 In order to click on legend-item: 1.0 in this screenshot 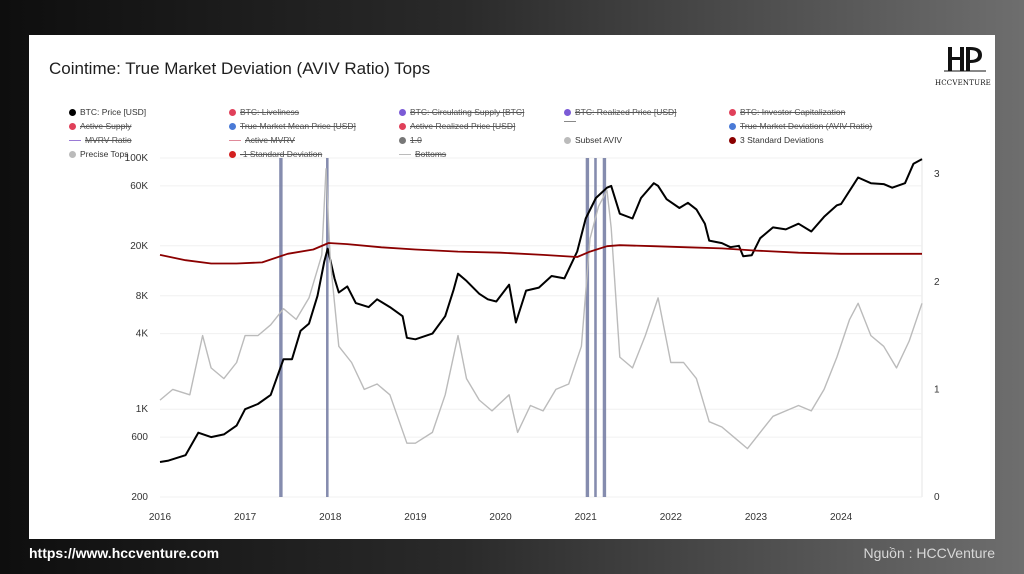, I will do `click(410, 140)`.